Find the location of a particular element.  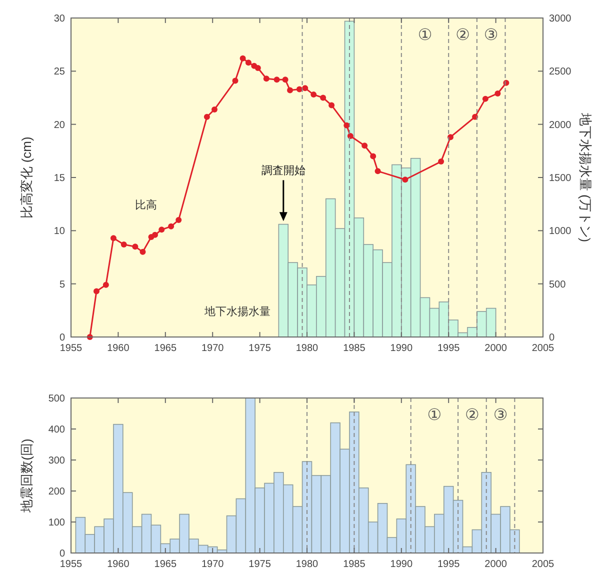

y-tick-label: 300 is located at coordinates (57, 461).